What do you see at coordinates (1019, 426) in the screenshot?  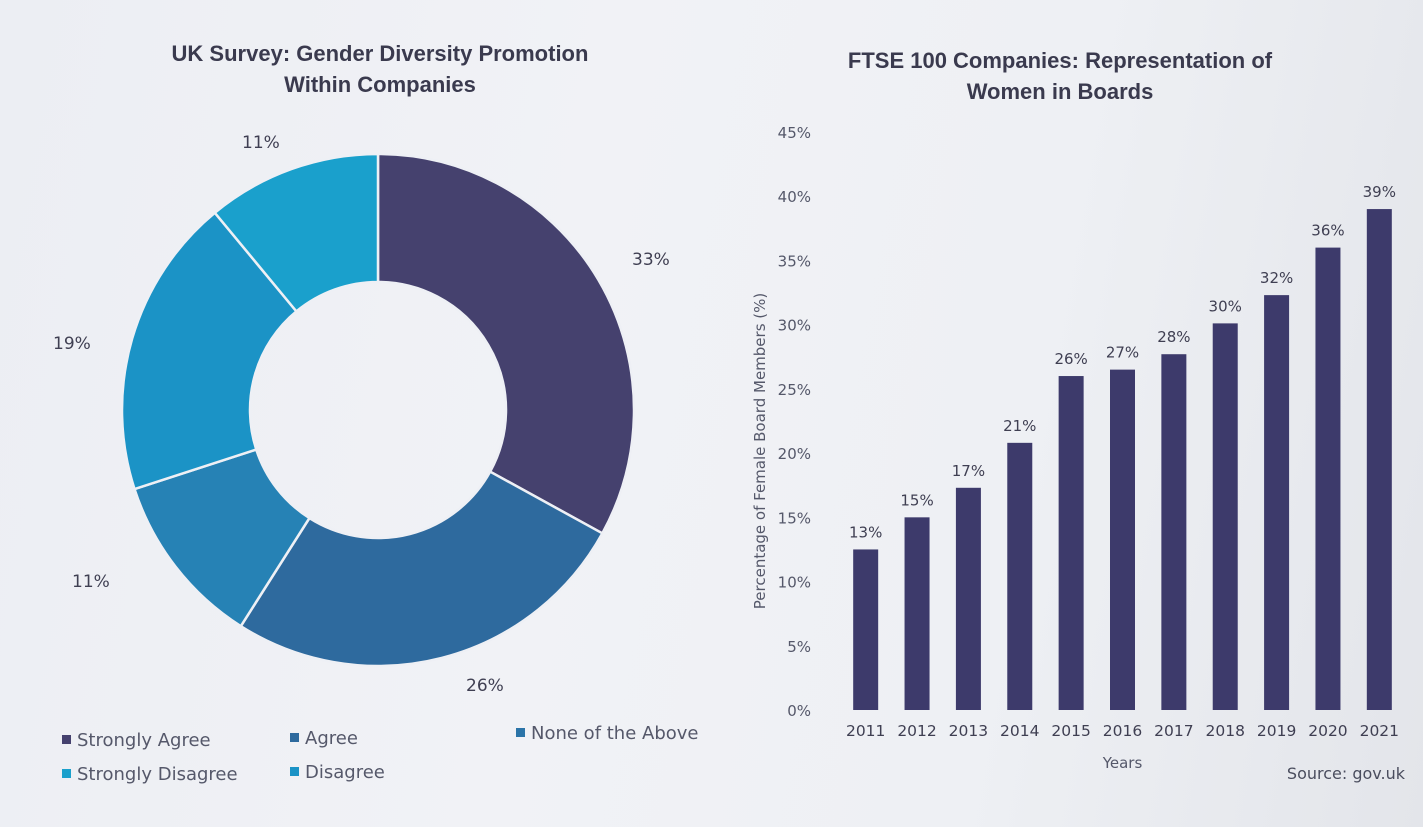 I see `bar-value-label: 21%` at bounding box center [1019, 426].